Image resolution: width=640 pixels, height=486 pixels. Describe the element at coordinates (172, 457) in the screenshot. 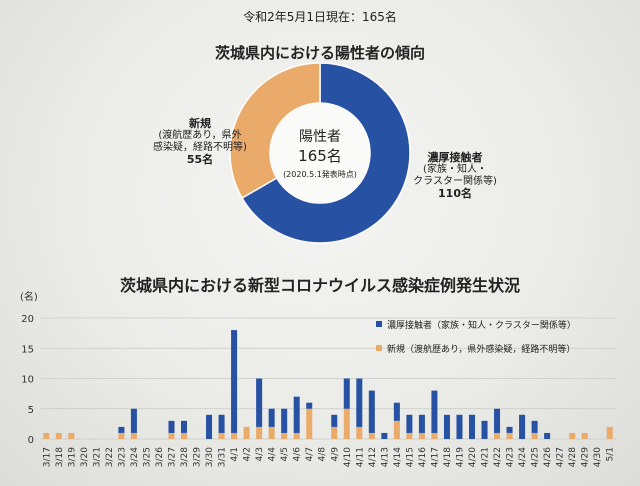

I see `x-tick-label: 3/27` at that location.